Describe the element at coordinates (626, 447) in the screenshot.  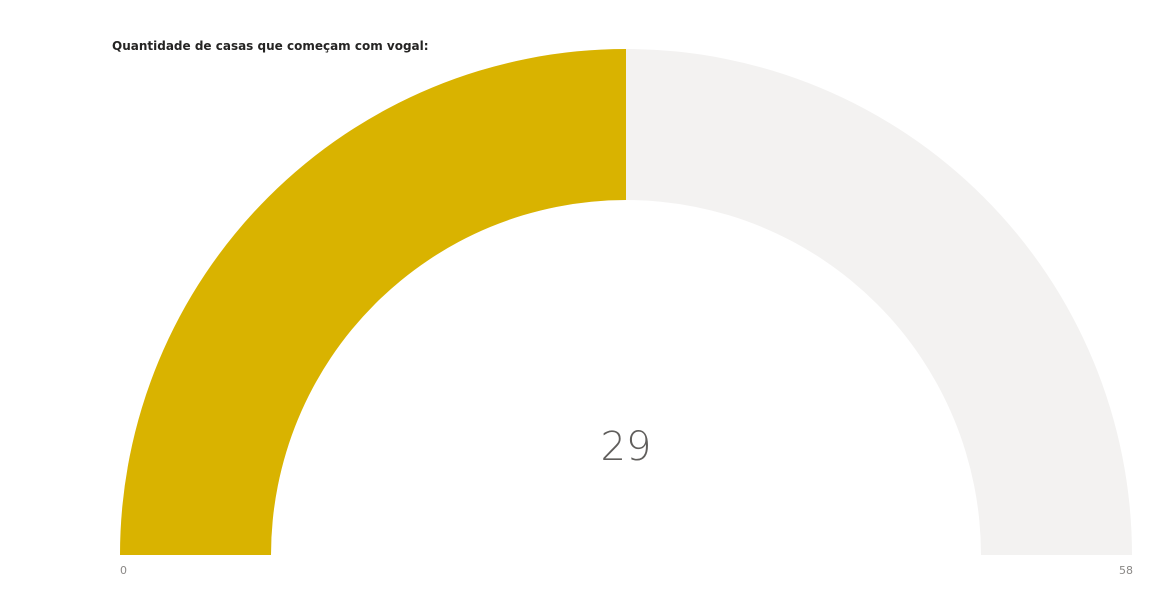
I see `gauge-value-label: 29` at that location.